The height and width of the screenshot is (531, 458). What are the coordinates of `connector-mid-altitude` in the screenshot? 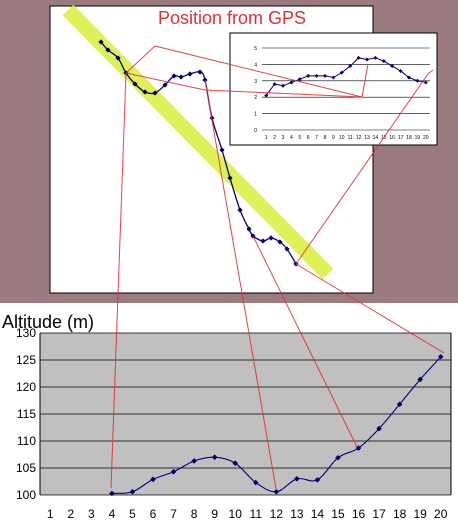 It's located at (240, 284).